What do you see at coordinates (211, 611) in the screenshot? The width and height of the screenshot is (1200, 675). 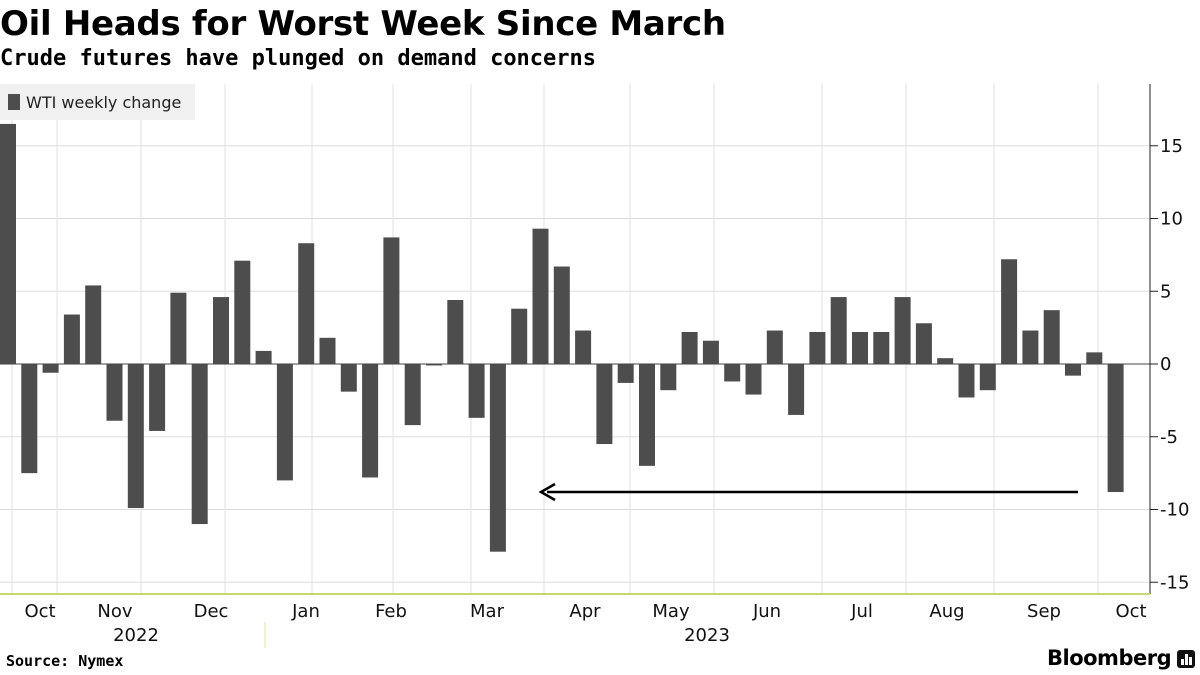 I see `x-month-label: Dec` at bounding box center [211, 611].